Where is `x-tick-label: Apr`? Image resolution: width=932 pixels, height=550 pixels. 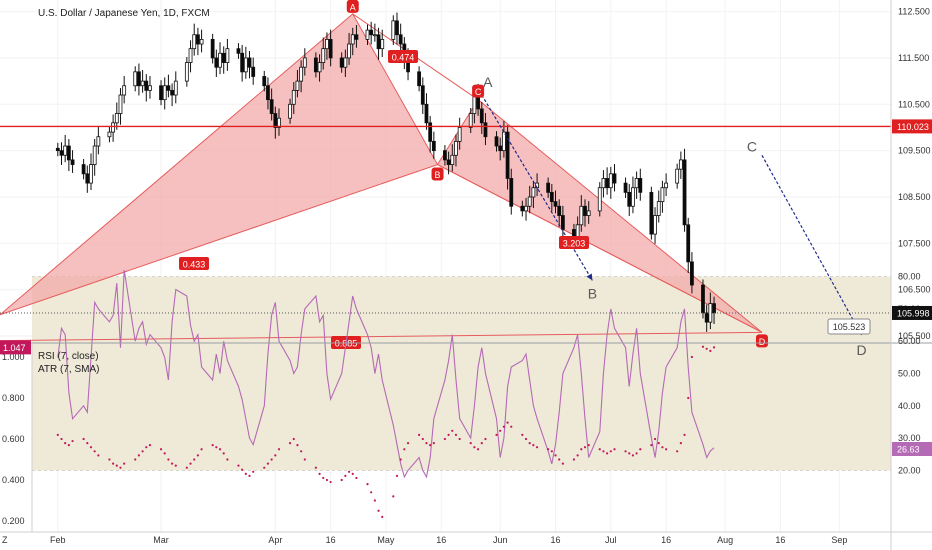 x-tick-label: Apr is located at coordinates (275, 540).